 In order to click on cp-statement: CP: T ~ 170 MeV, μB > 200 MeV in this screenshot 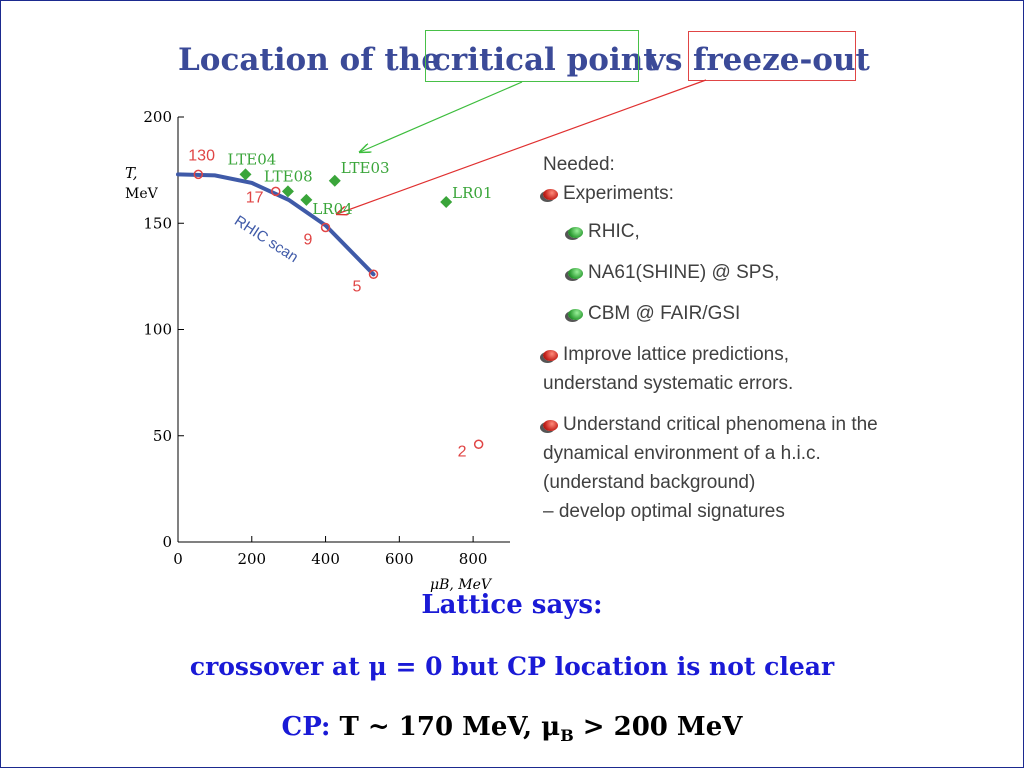, I will do `click(512, 728)`.